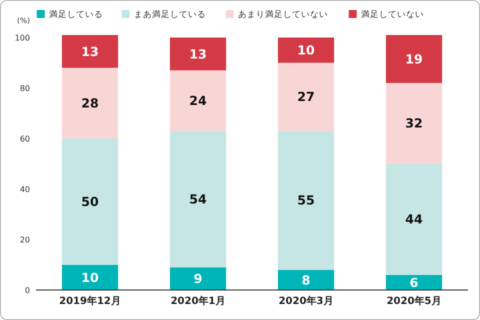 Image resolution: width=480 pixels, height=320 pixels. Describe the element at coordinates (27, 290) in the screenshot. I see `y-tick-label: 0` at that location.